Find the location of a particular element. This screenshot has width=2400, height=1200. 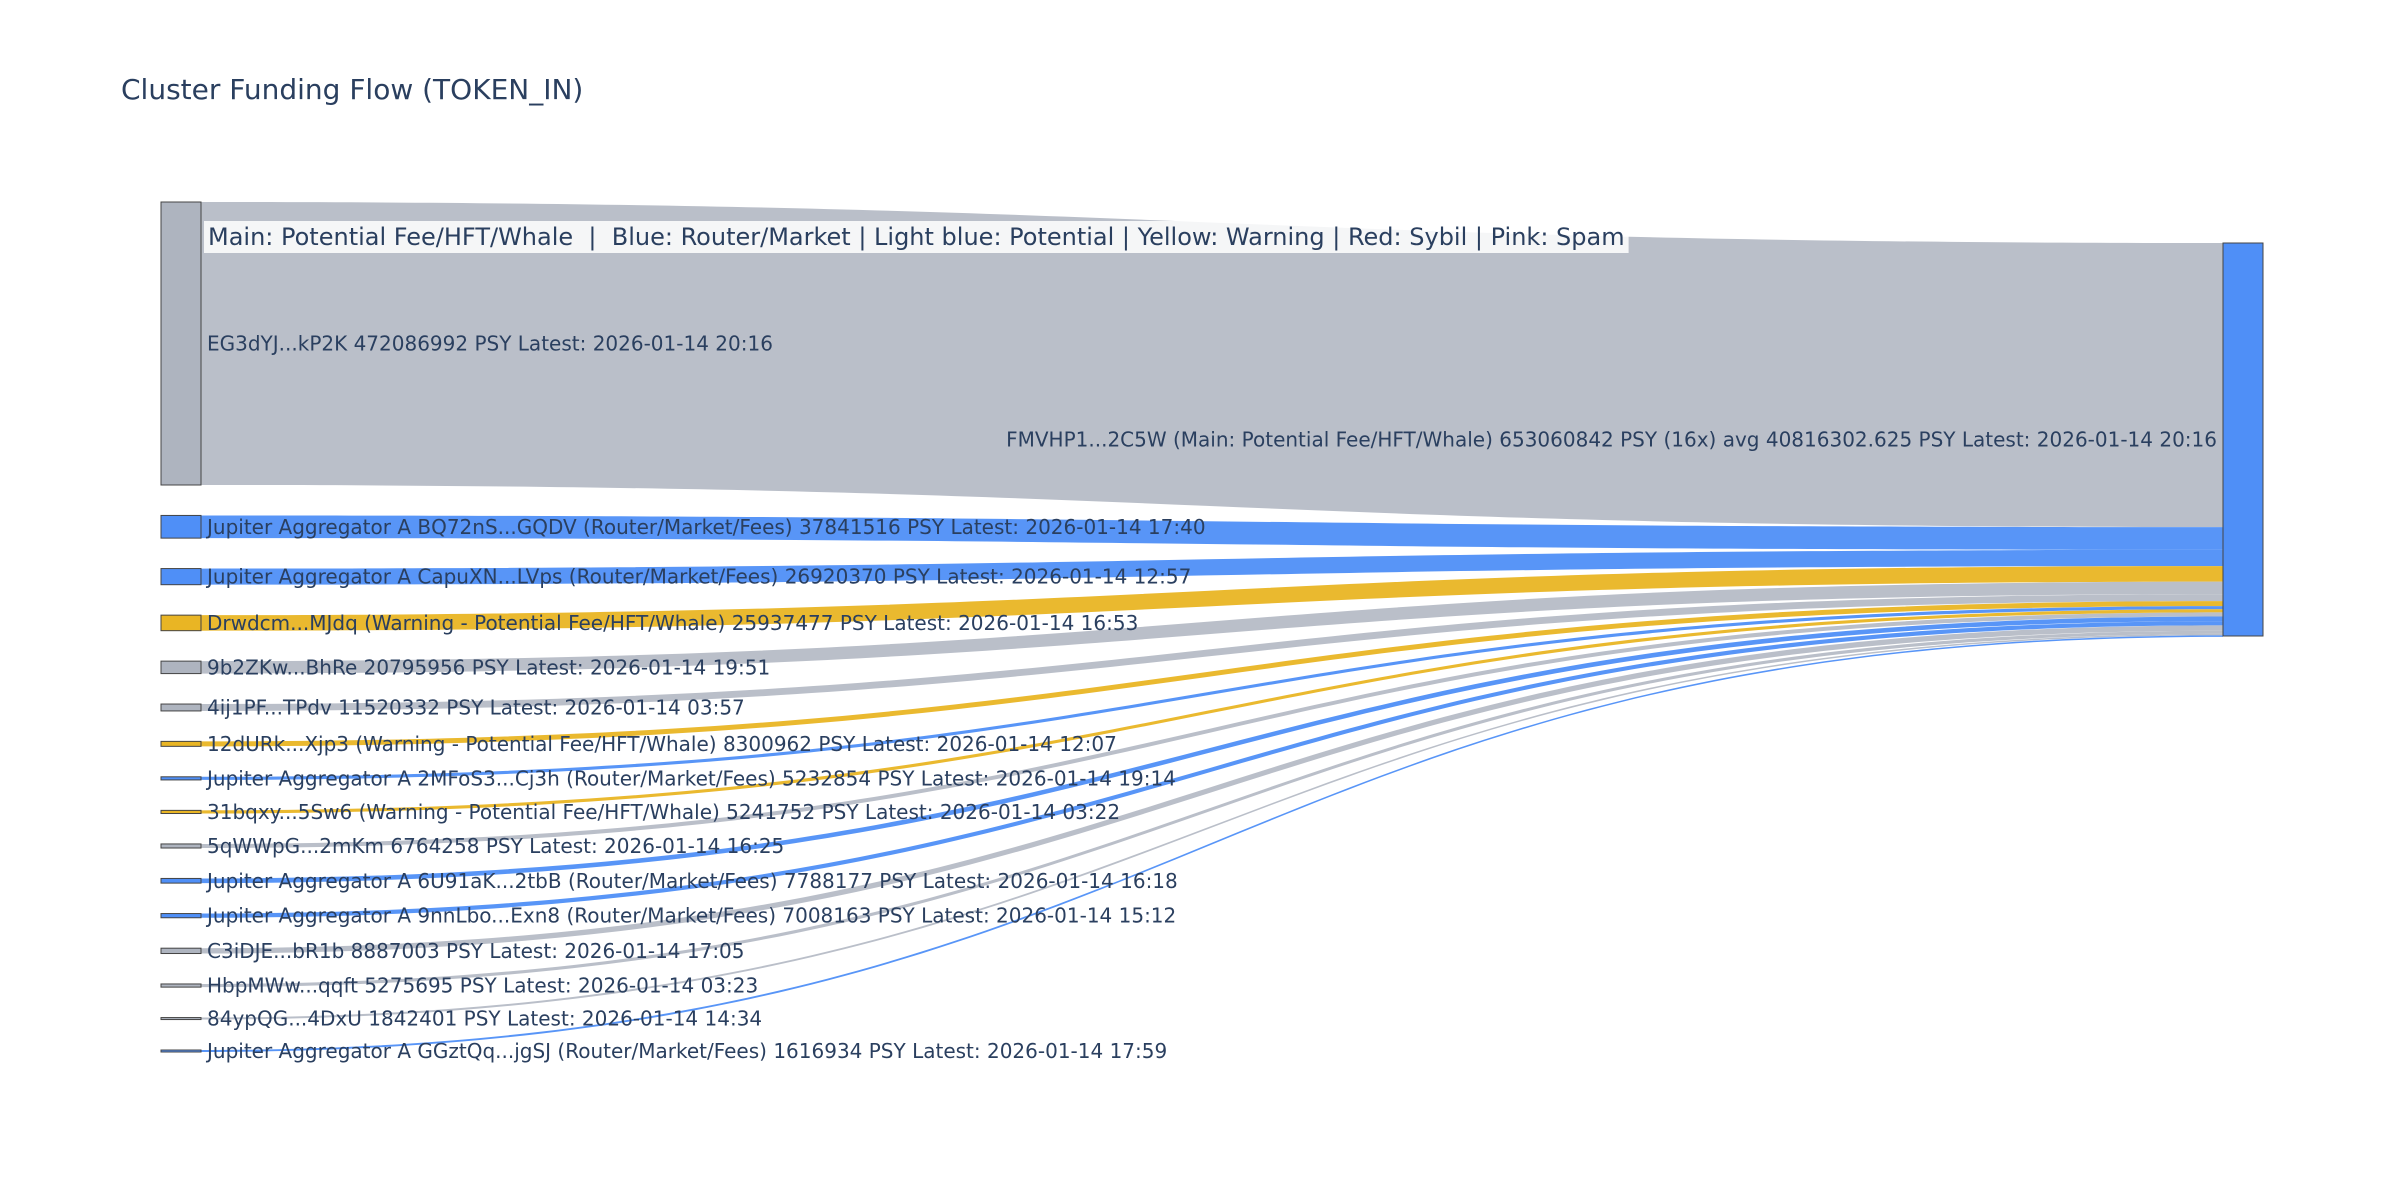

chart-title: Cluster Funding Flow (TOKEN_IN) is located at coordinates (352, 89).